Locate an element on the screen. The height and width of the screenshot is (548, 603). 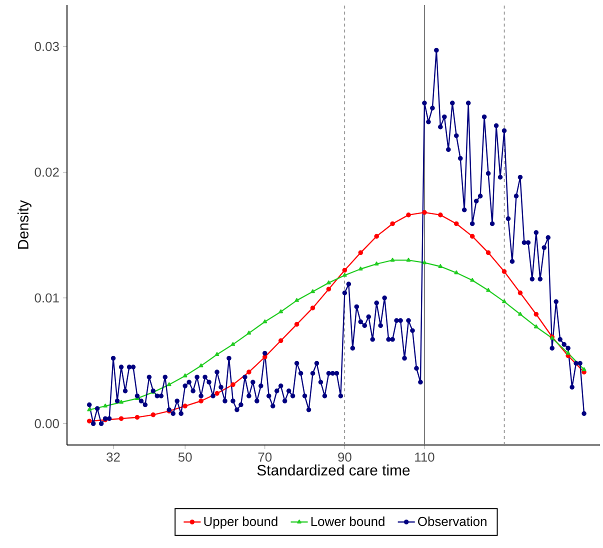
x-axis-title: Standardized care time is located at coordinates (333, 470).